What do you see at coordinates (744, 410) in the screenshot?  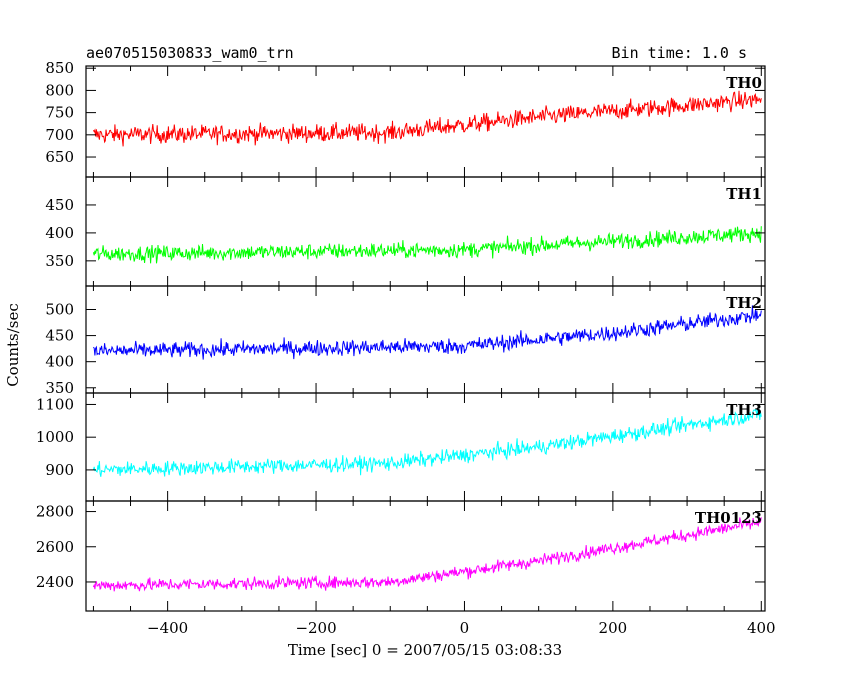 I see `panel-label: TH3` at bounding box center [744, 410].